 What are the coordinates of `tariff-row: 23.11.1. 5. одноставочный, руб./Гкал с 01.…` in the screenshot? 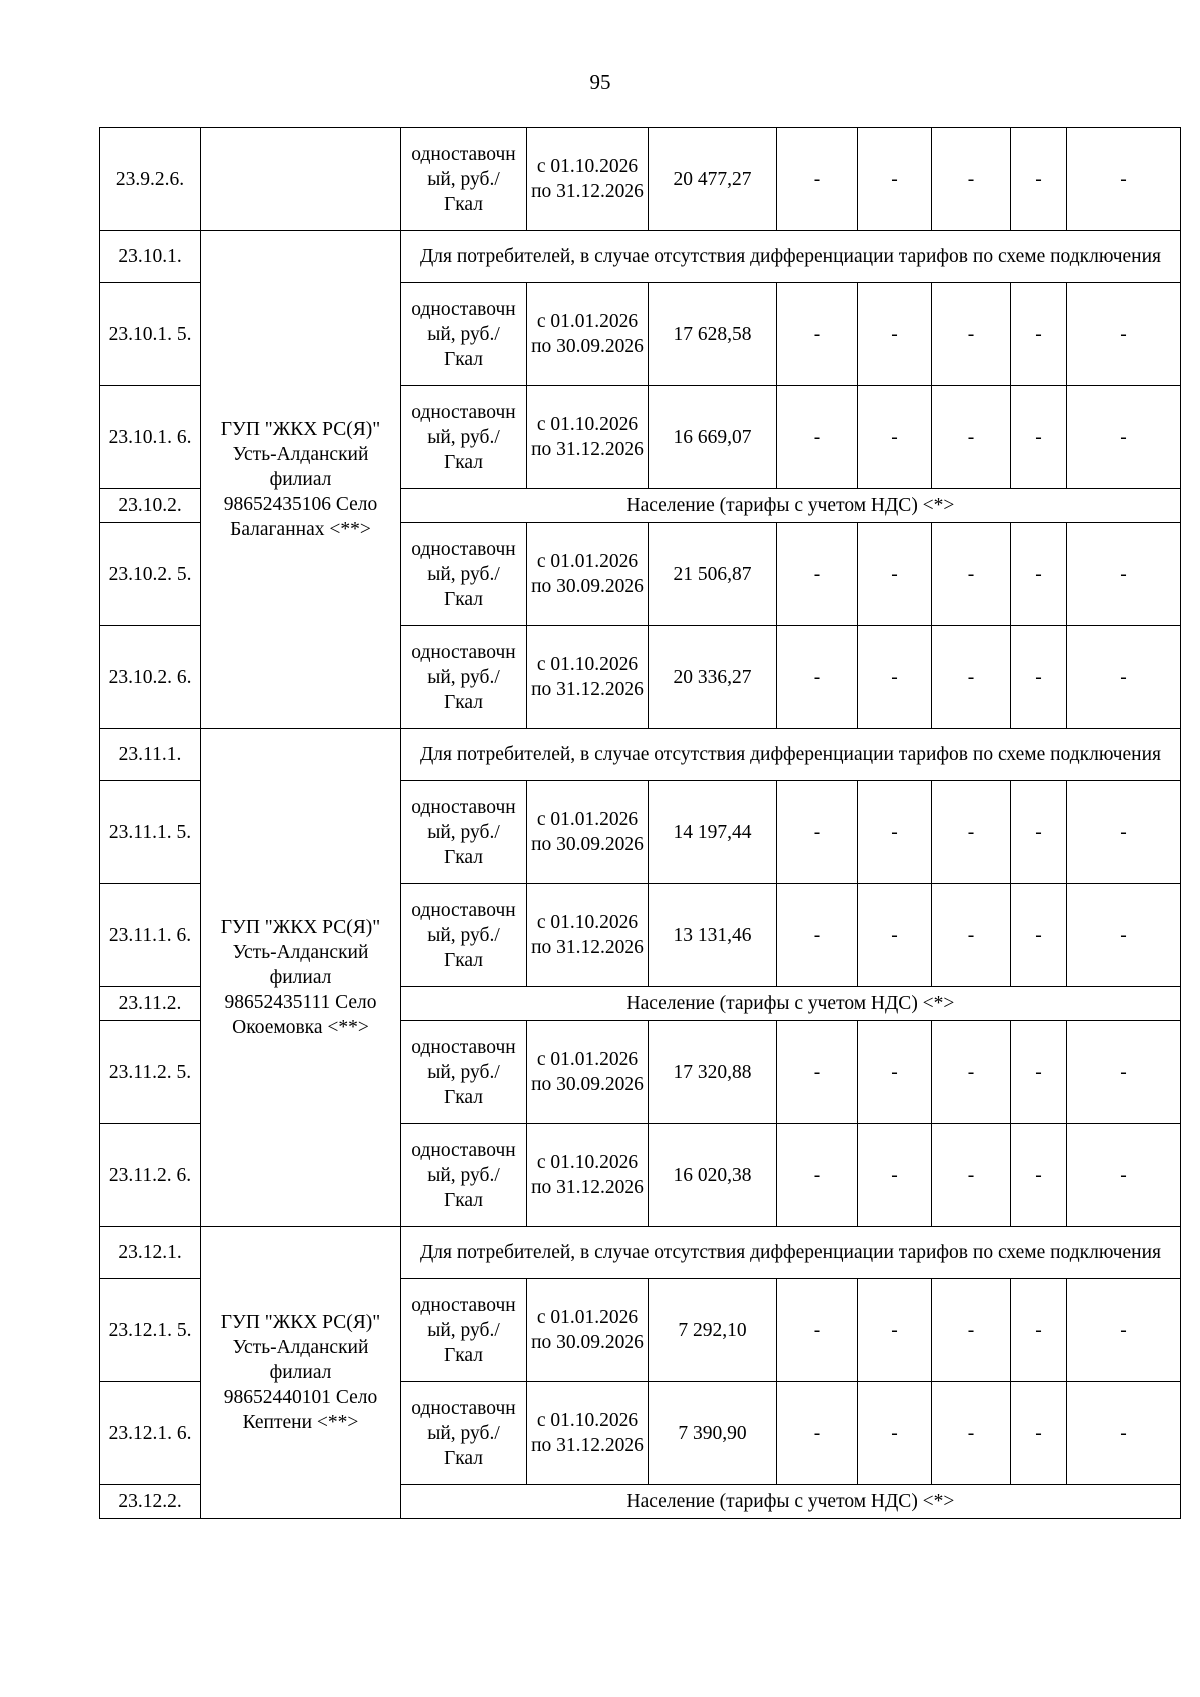 It's located at (640, 832).